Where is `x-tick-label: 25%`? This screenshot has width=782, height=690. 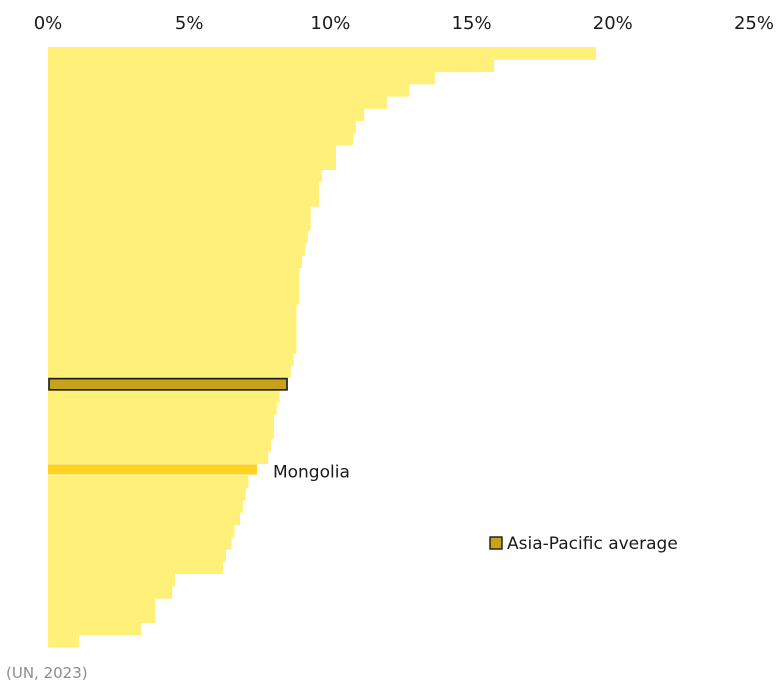
x-tick-label: 25% is located at coordinates (754, 23).